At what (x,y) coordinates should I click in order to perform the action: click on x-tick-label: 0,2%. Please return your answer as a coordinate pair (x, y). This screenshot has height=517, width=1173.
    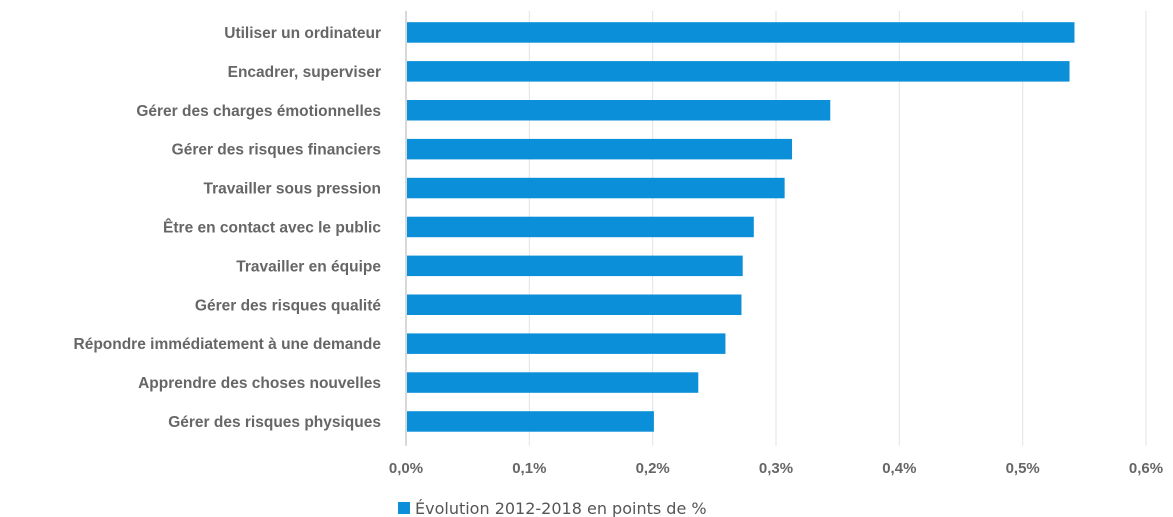
    Looking at the image, I should click on (653, 468).